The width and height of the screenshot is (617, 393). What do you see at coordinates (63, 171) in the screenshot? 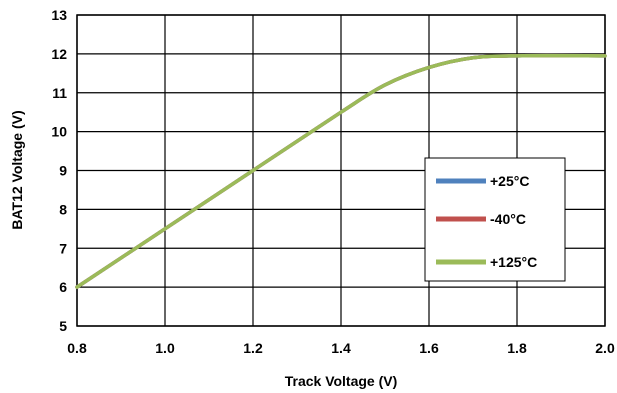
I see `y-tick-label: 9` at bounding box center [63, 171].